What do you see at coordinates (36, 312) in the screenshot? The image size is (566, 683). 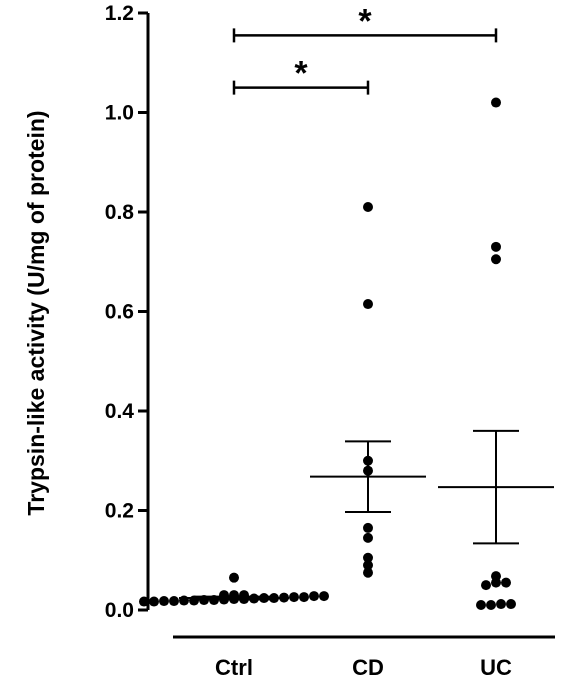 I see `y-axis-label: Trypsin-like activity (U/mg of protein)` at bounding box center [36, 312].